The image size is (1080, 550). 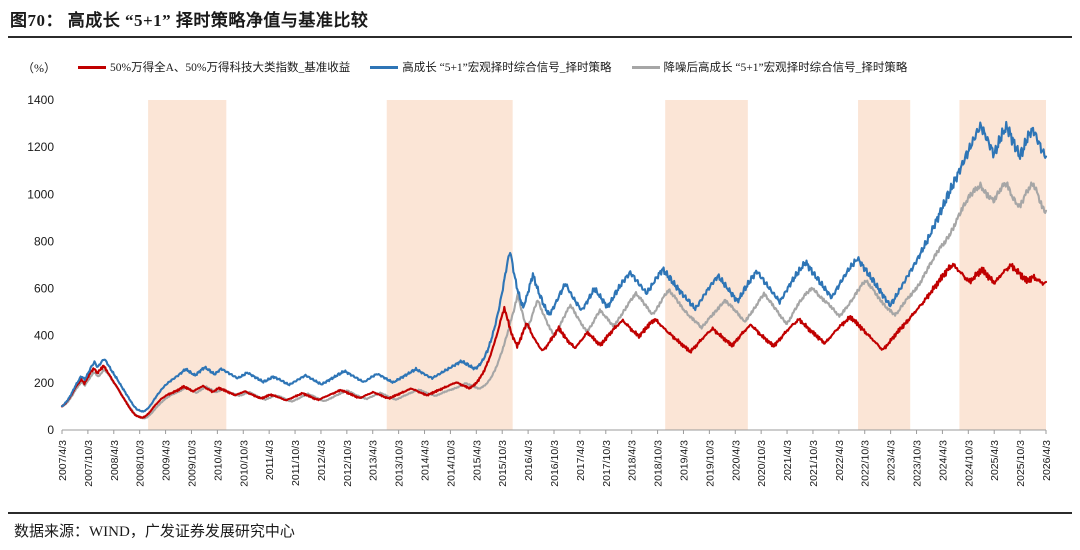 What do you see at coordinates (995, 460) in the screenshot?
I see `x-axis-tick-label: 2025/4/3` at bounding box center [995, 460].